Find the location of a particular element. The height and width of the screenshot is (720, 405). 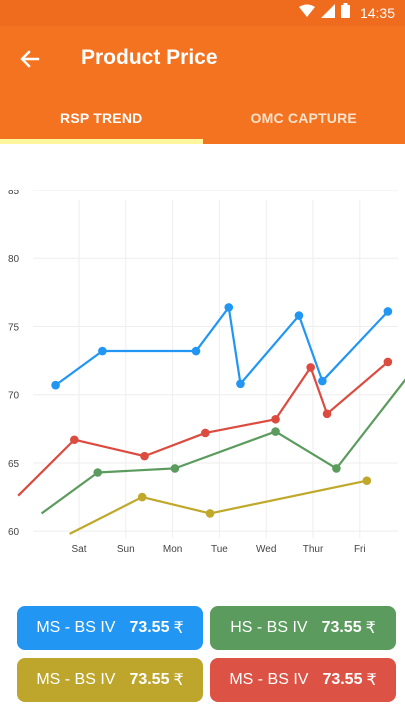

page-title: Product Price is located at coordinates (149, 57).